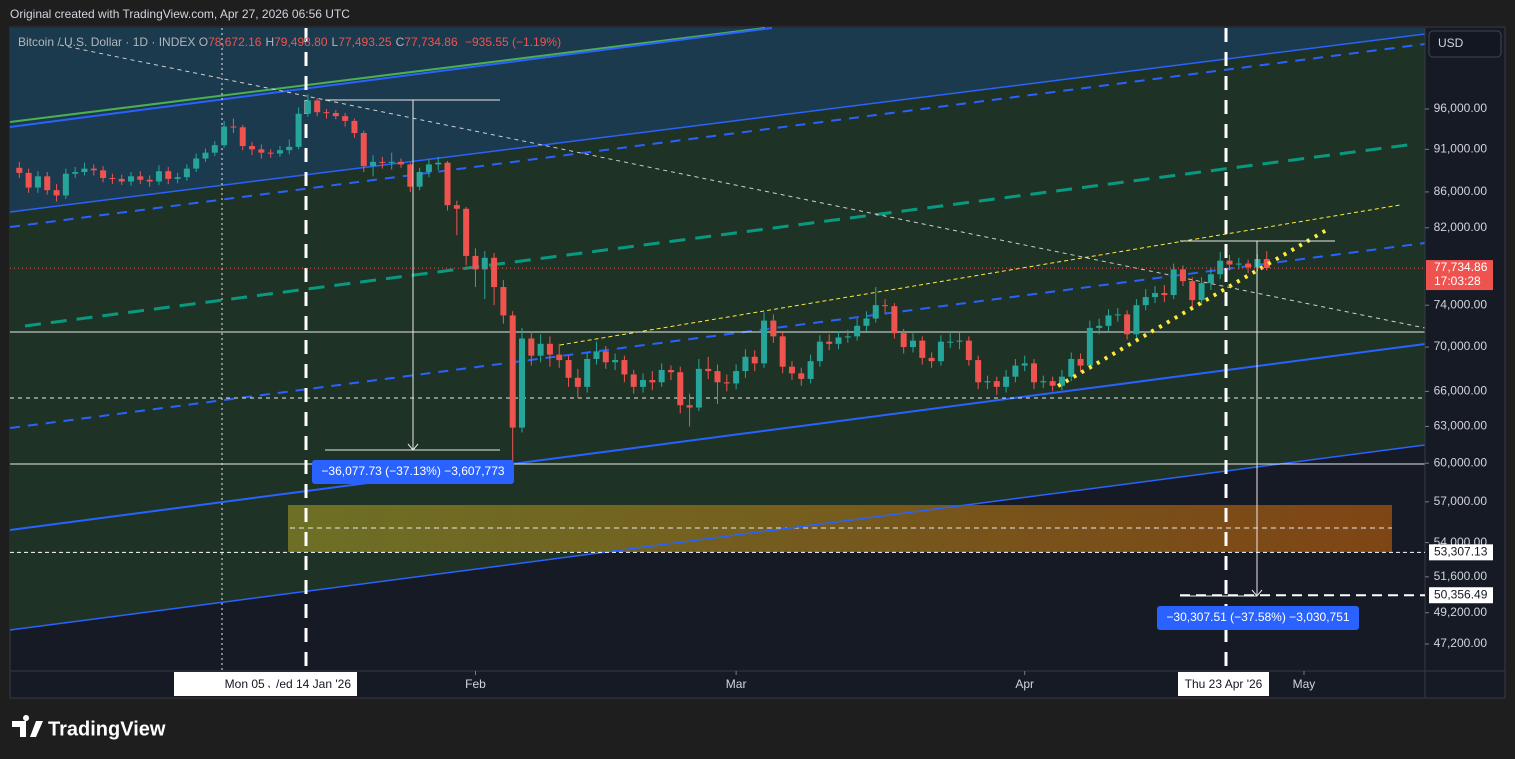  What do you see at coordinates (387, 75) in the screenshot?
I see `trend-line` at bounding box center [387, 75].